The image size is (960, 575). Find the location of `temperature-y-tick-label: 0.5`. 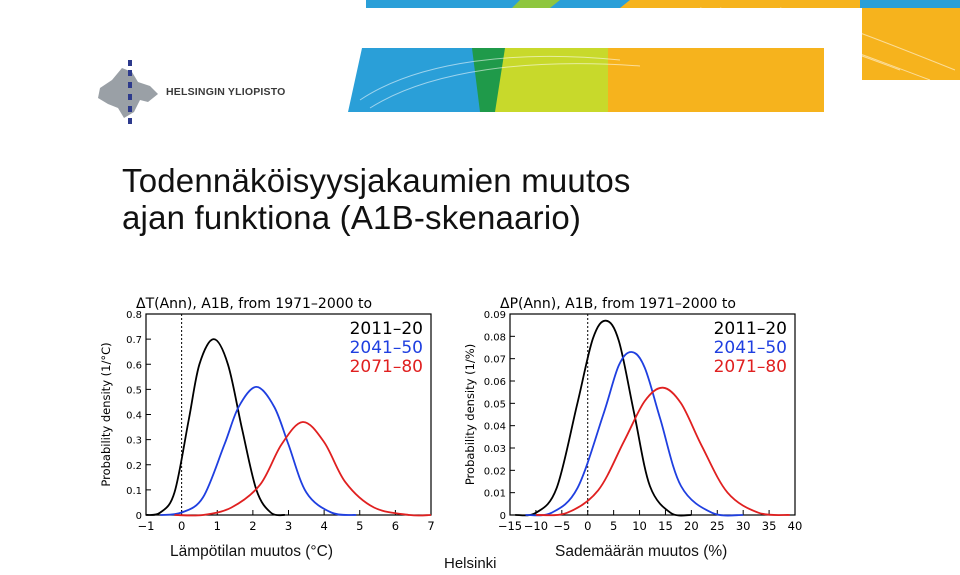

temperature-y-tick-label: 0.5 is located at coordinates (134, 390).